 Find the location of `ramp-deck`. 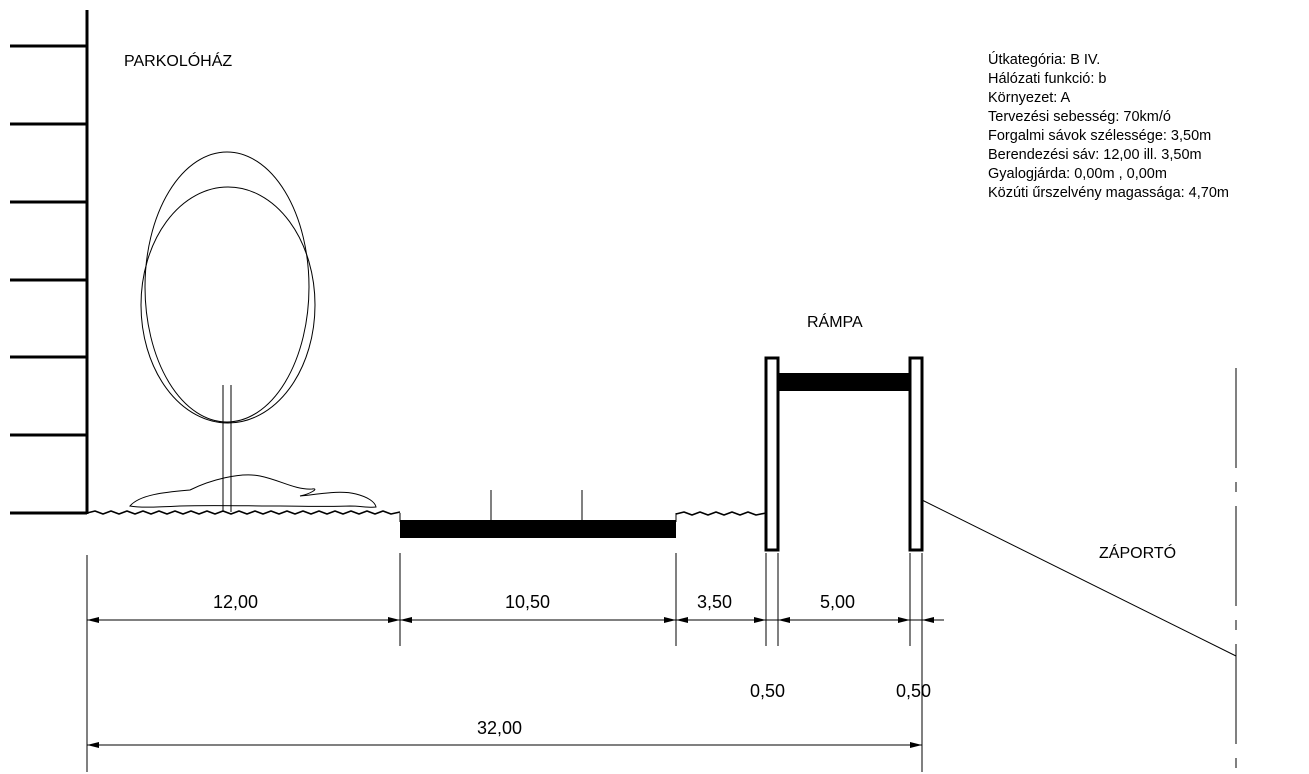

ramp-deck is located at coordinates (844, 382).